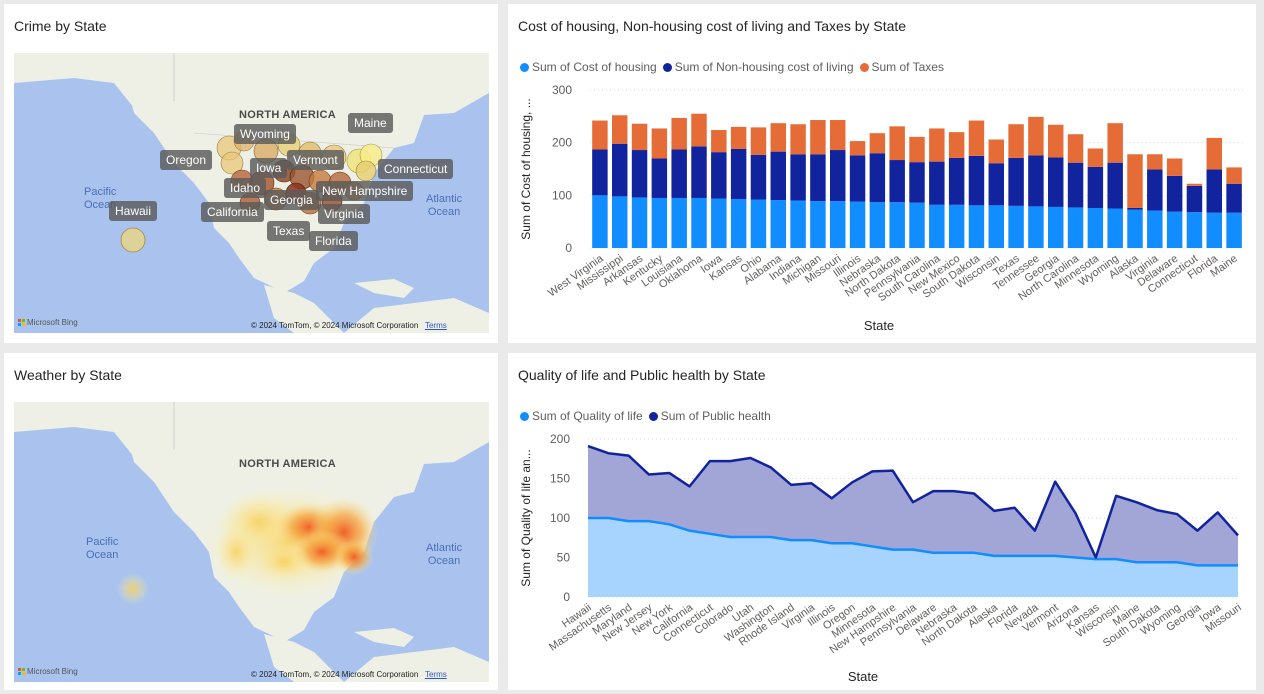 The image size is (1264, 694). What do you see at coordinates (1155, 190) in the screenshot?
I see `bar-sum-of-non-housing-cost-of-living-virginia` at bounding box center [1155, 190].